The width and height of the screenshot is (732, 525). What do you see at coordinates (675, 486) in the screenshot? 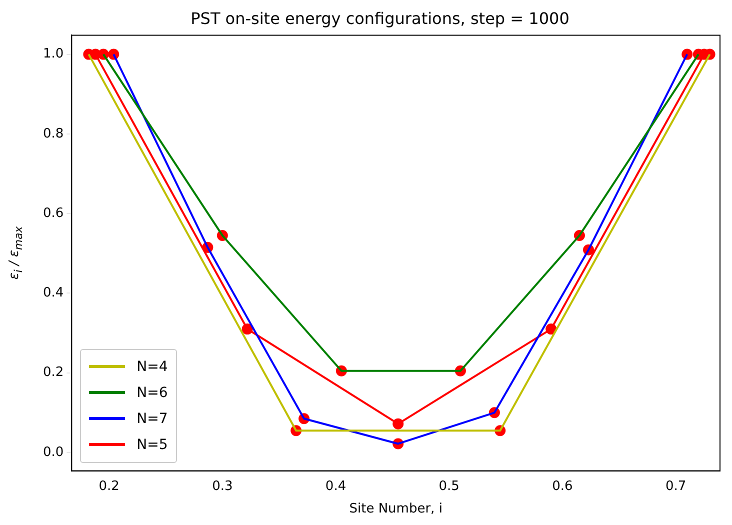
I see `x-tick-label: 0.7` at bounding box center [675, 486].